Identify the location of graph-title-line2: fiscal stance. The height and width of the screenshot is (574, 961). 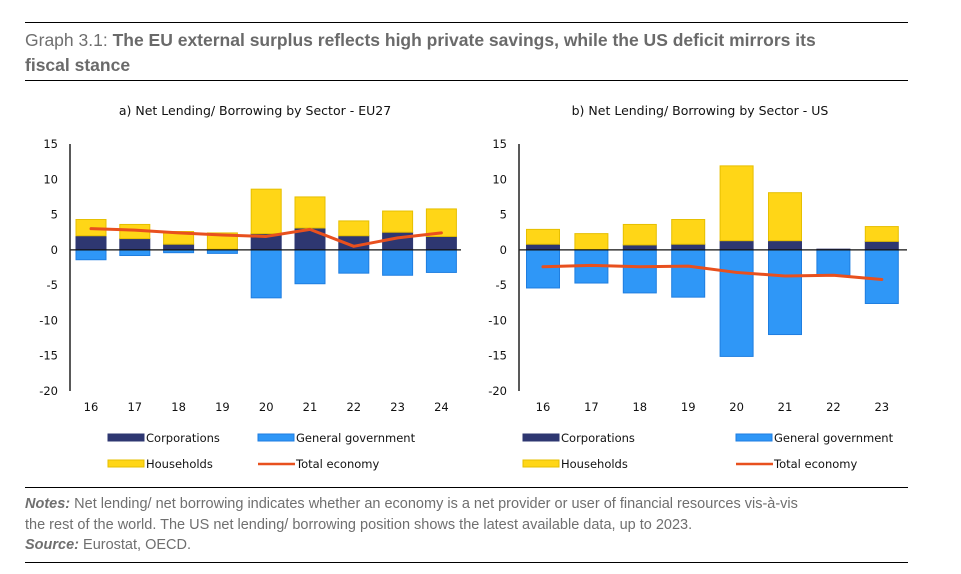
(78, 65).